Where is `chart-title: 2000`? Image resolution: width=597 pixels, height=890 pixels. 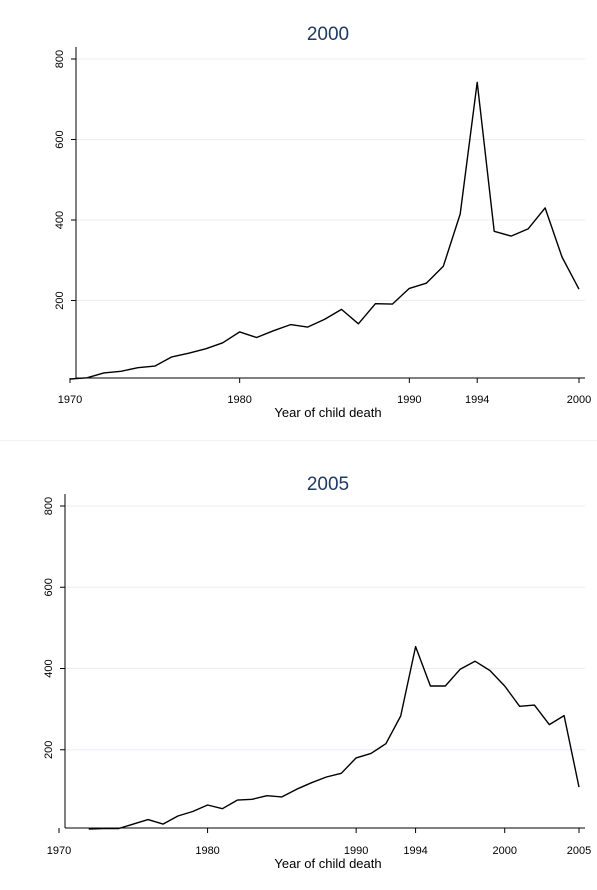
chart-title: 2000 is located at coordinates (328, 34).